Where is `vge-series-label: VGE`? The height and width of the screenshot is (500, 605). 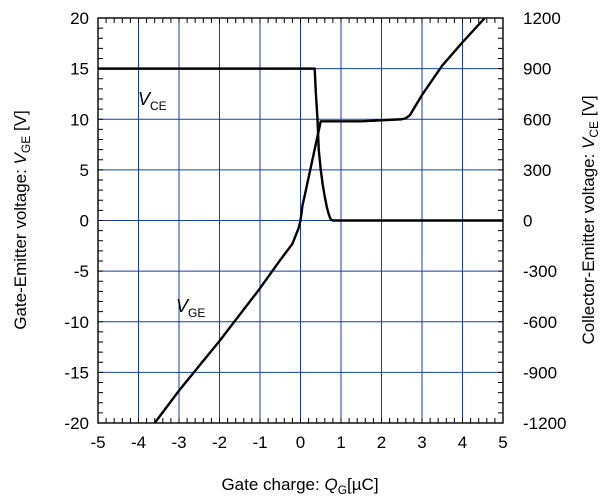
vge-series-label: VGE is located at coordinates (190, 308).